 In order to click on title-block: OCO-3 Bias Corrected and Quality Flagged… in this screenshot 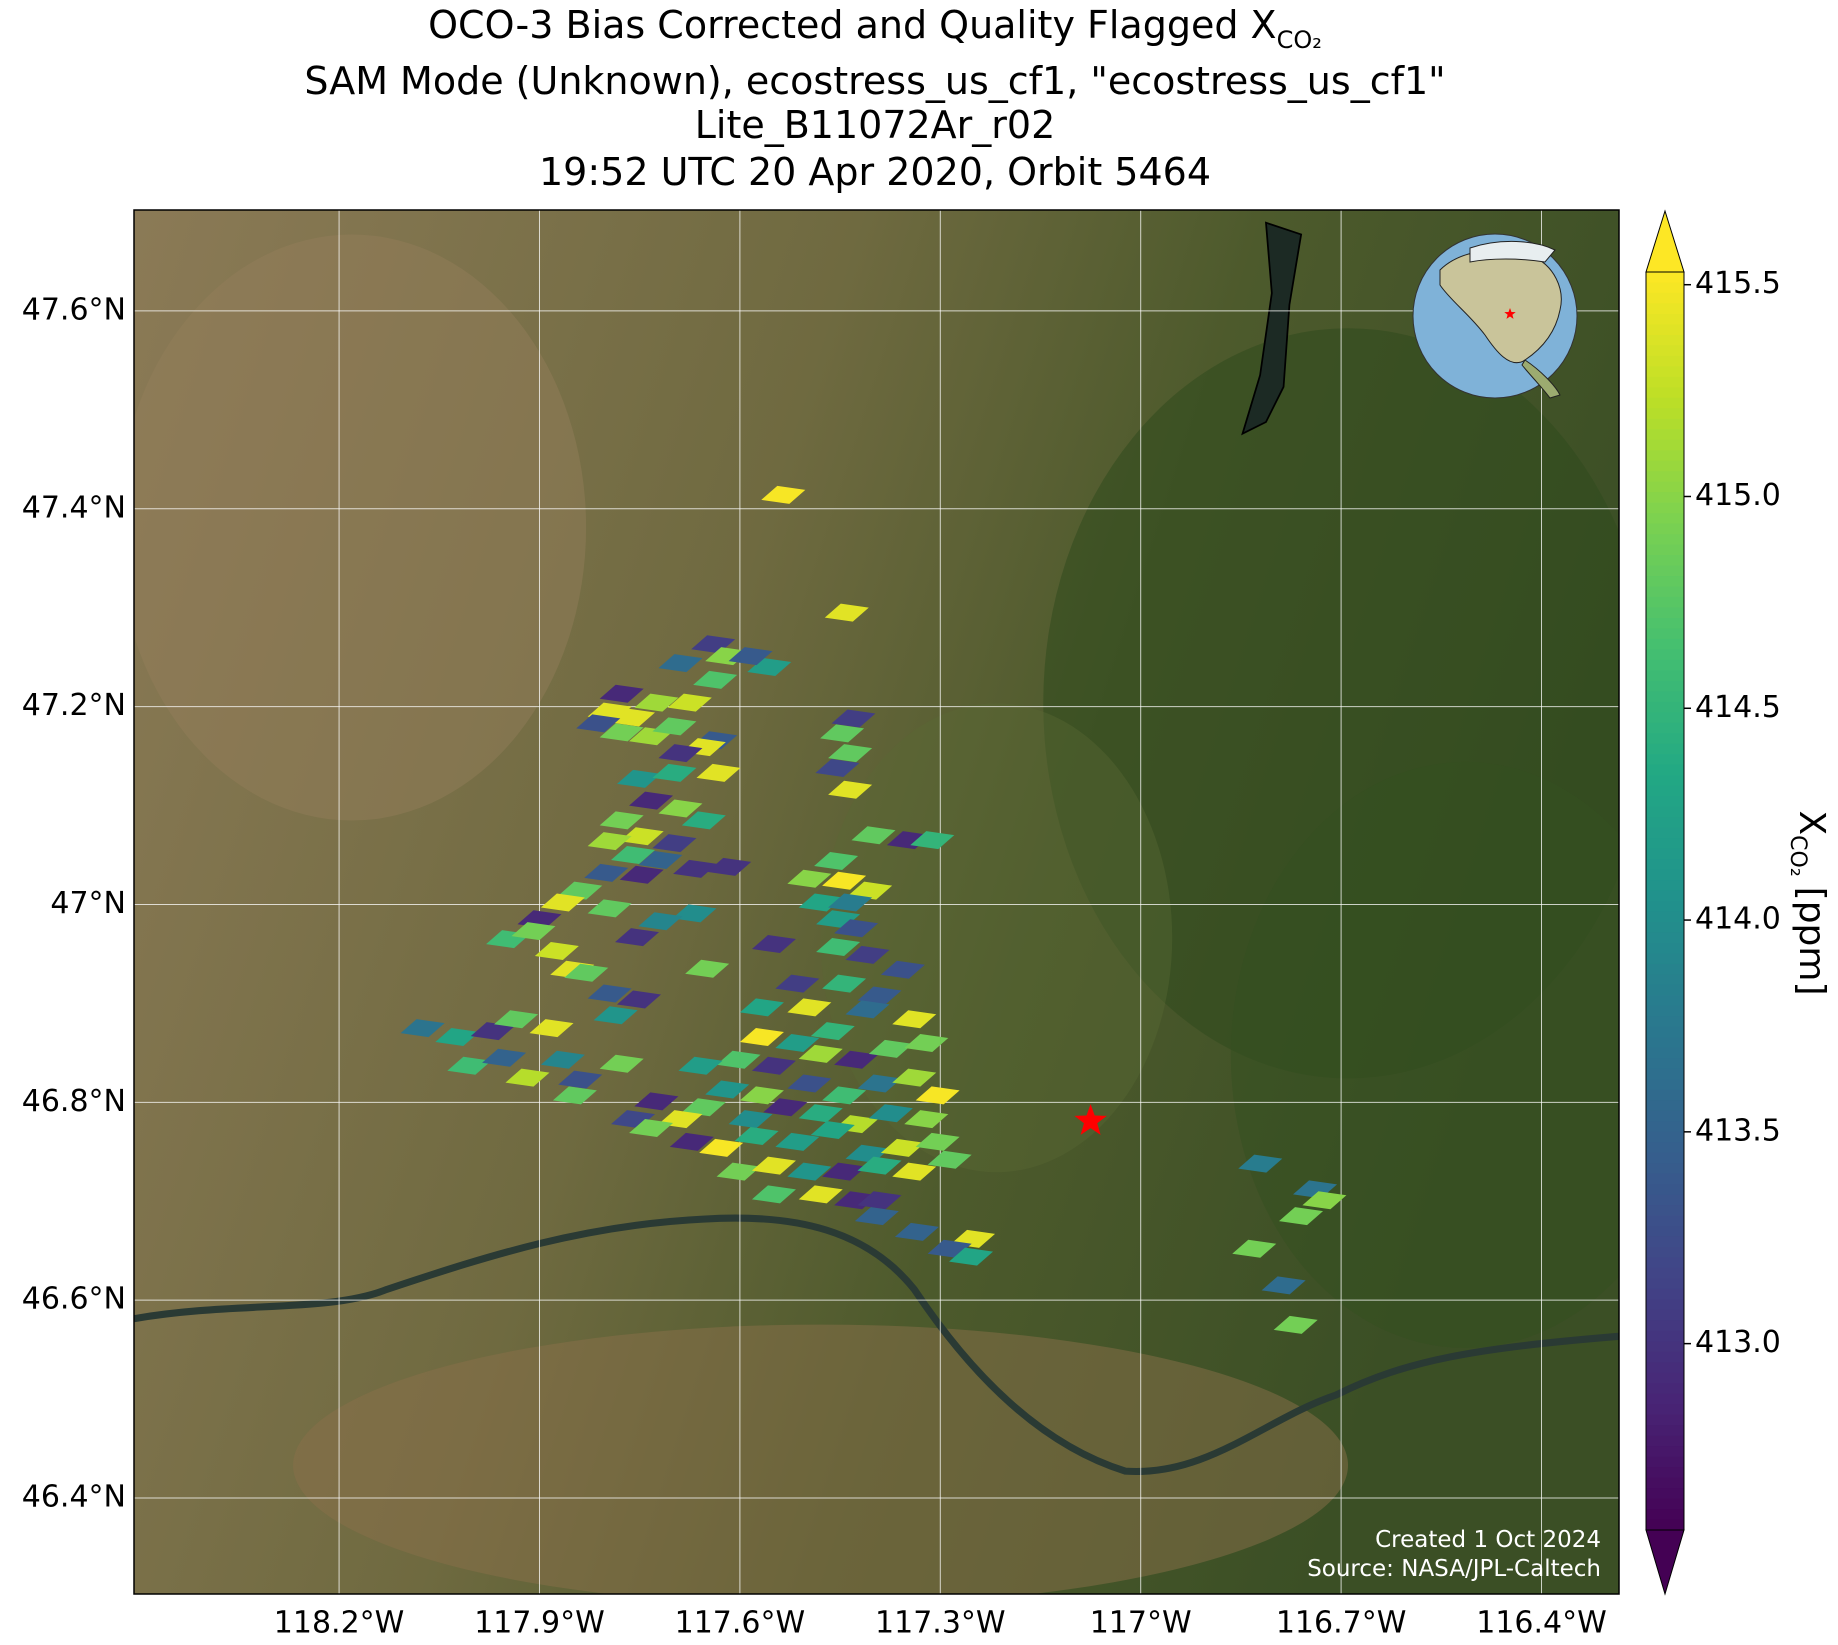, I will do `click(874, 98)`.